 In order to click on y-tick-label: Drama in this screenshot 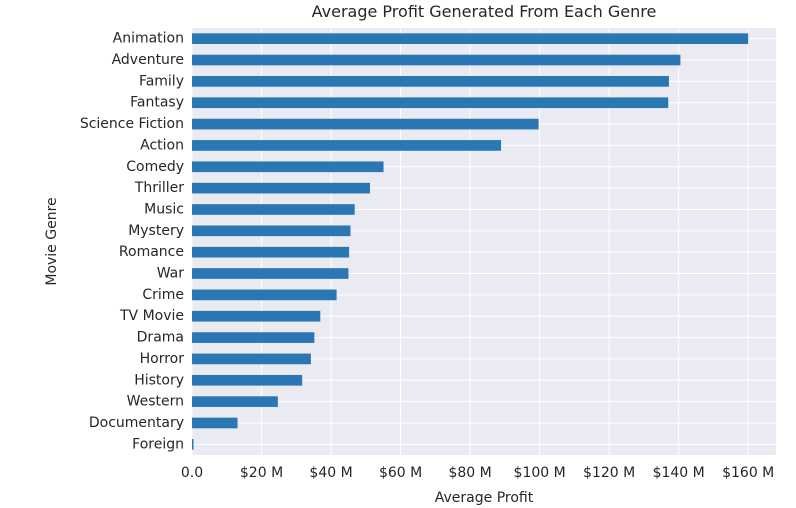, I will do `click(160, 338)`.